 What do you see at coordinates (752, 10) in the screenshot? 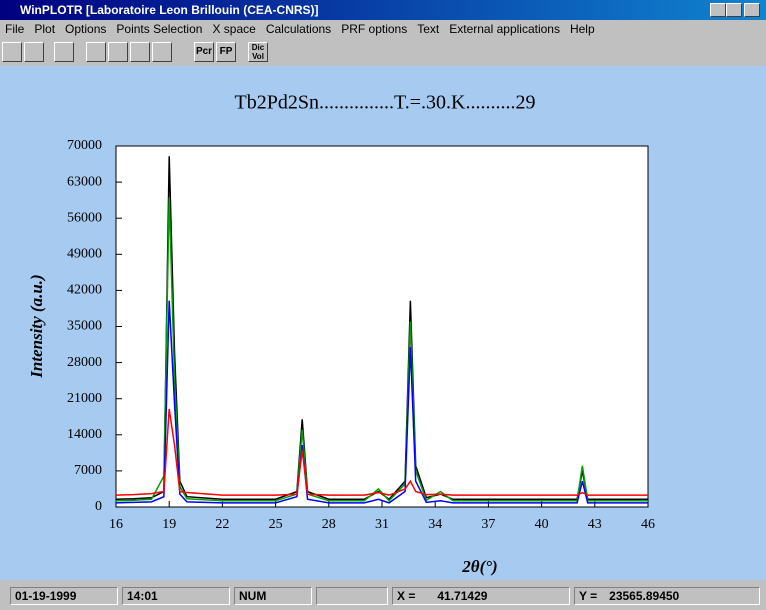
I see `close-button` at bounding box center [752, 10].